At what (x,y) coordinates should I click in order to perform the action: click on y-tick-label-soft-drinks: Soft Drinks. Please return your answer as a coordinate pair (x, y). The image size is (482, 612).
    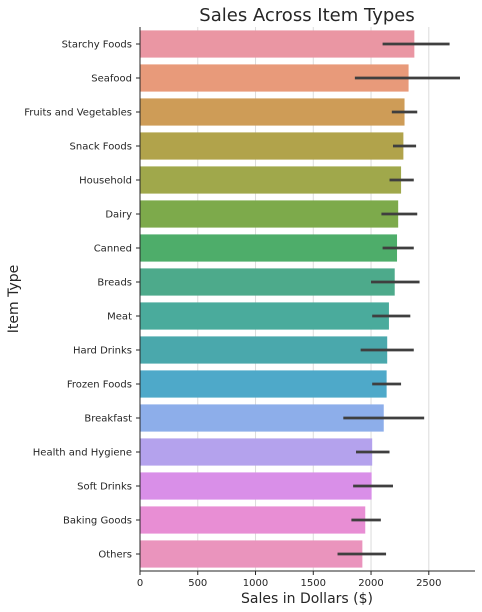
    Looking at the image, I should click on (104, 487).